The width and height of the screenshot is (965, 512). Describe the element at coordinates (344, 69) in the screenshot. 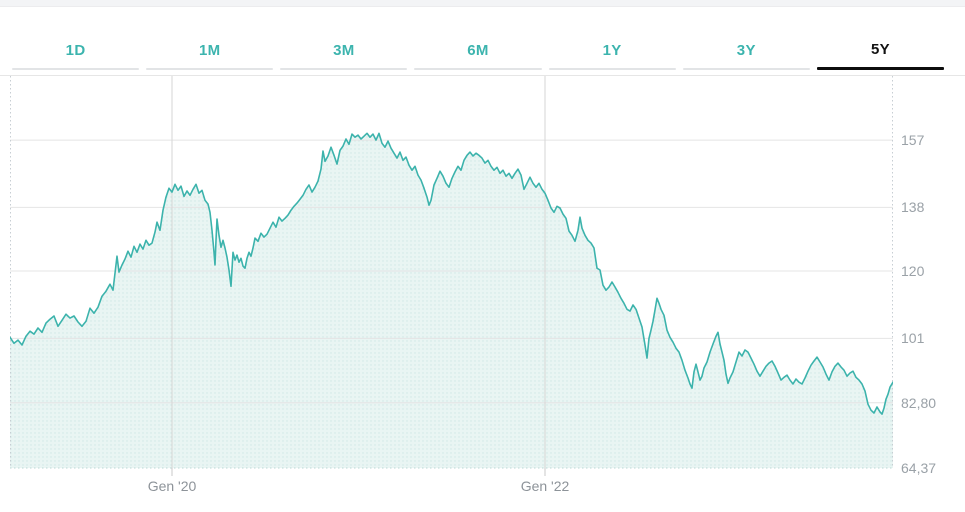

I see `tab-3m-underline` at that location.